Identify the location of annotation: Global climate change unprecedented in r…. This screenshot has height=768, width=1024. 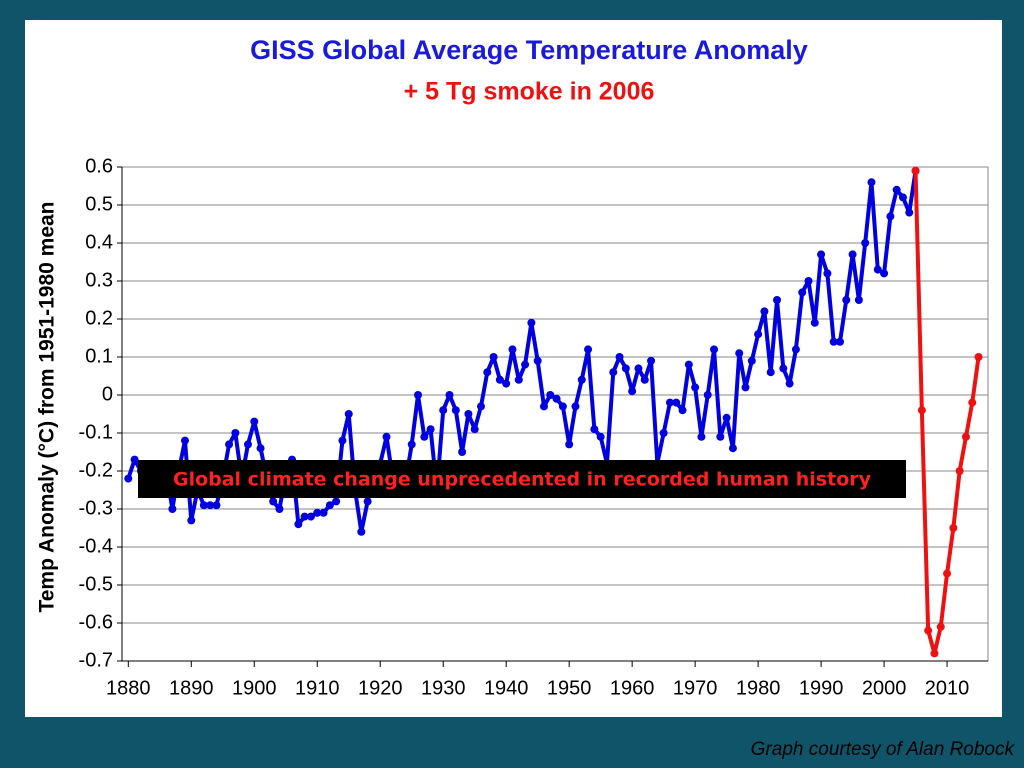
(522, 480).